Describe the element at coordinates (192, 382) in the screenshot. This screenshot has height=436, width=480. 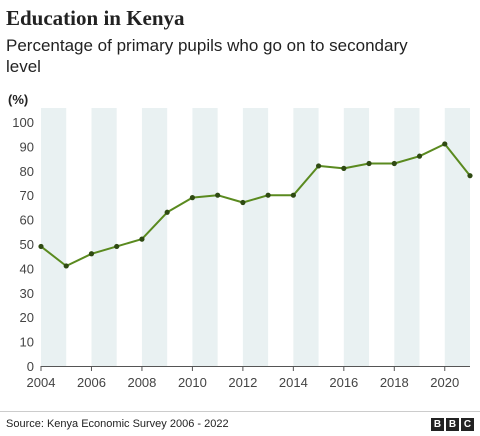
I see `x-tick-label: 2010` at that location.